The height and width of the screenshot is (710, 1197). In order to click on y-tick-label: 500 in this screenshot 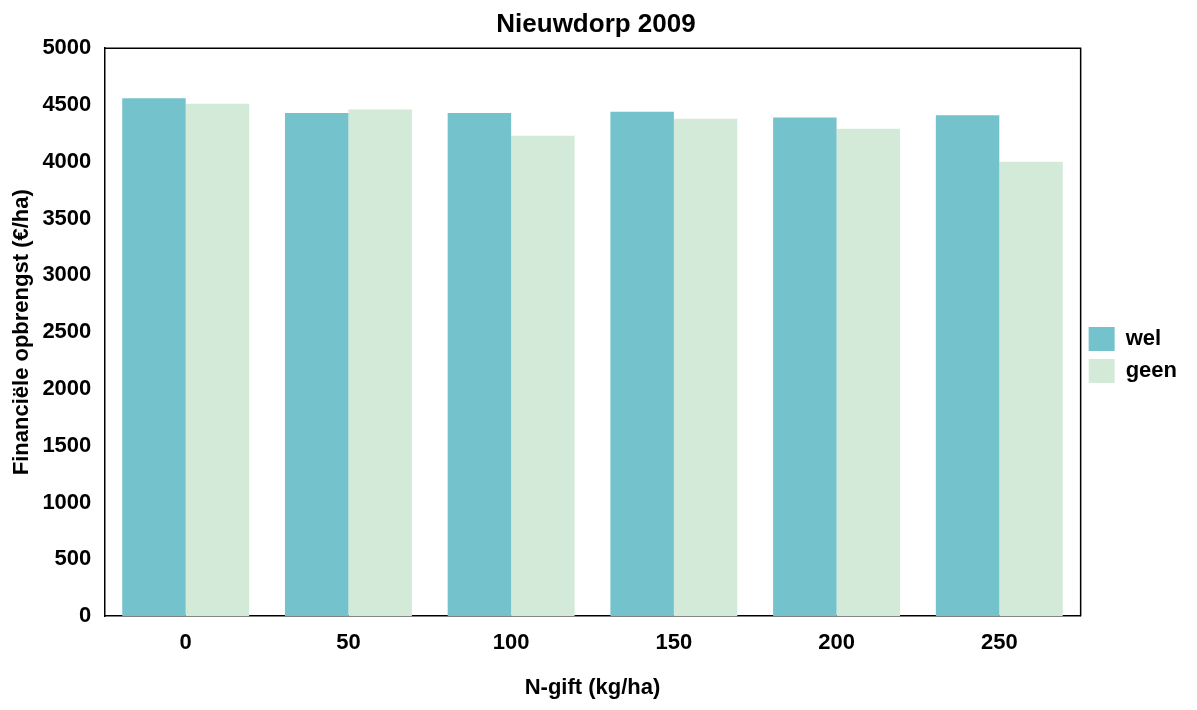, I will do `click(73, 558)`.